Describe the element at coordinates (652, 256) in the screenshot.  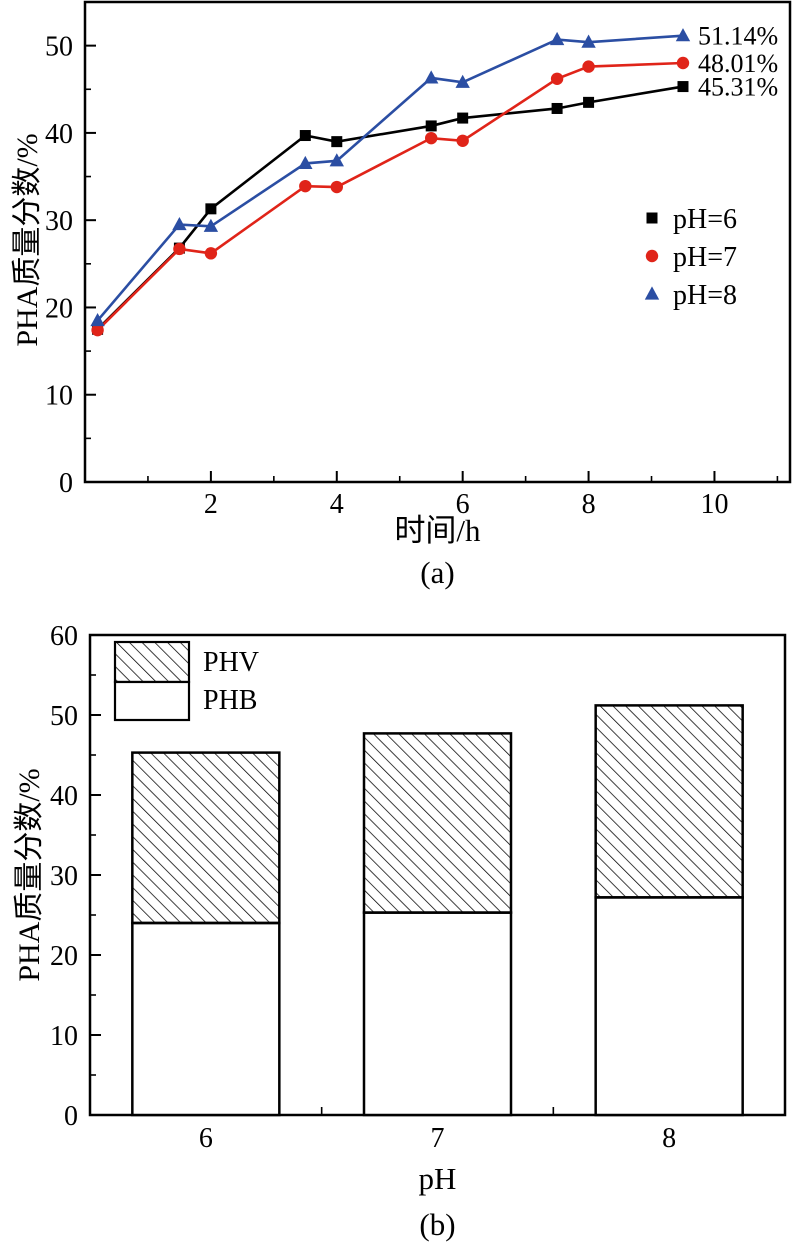
I see `legend-marker-pH=7` at that location.